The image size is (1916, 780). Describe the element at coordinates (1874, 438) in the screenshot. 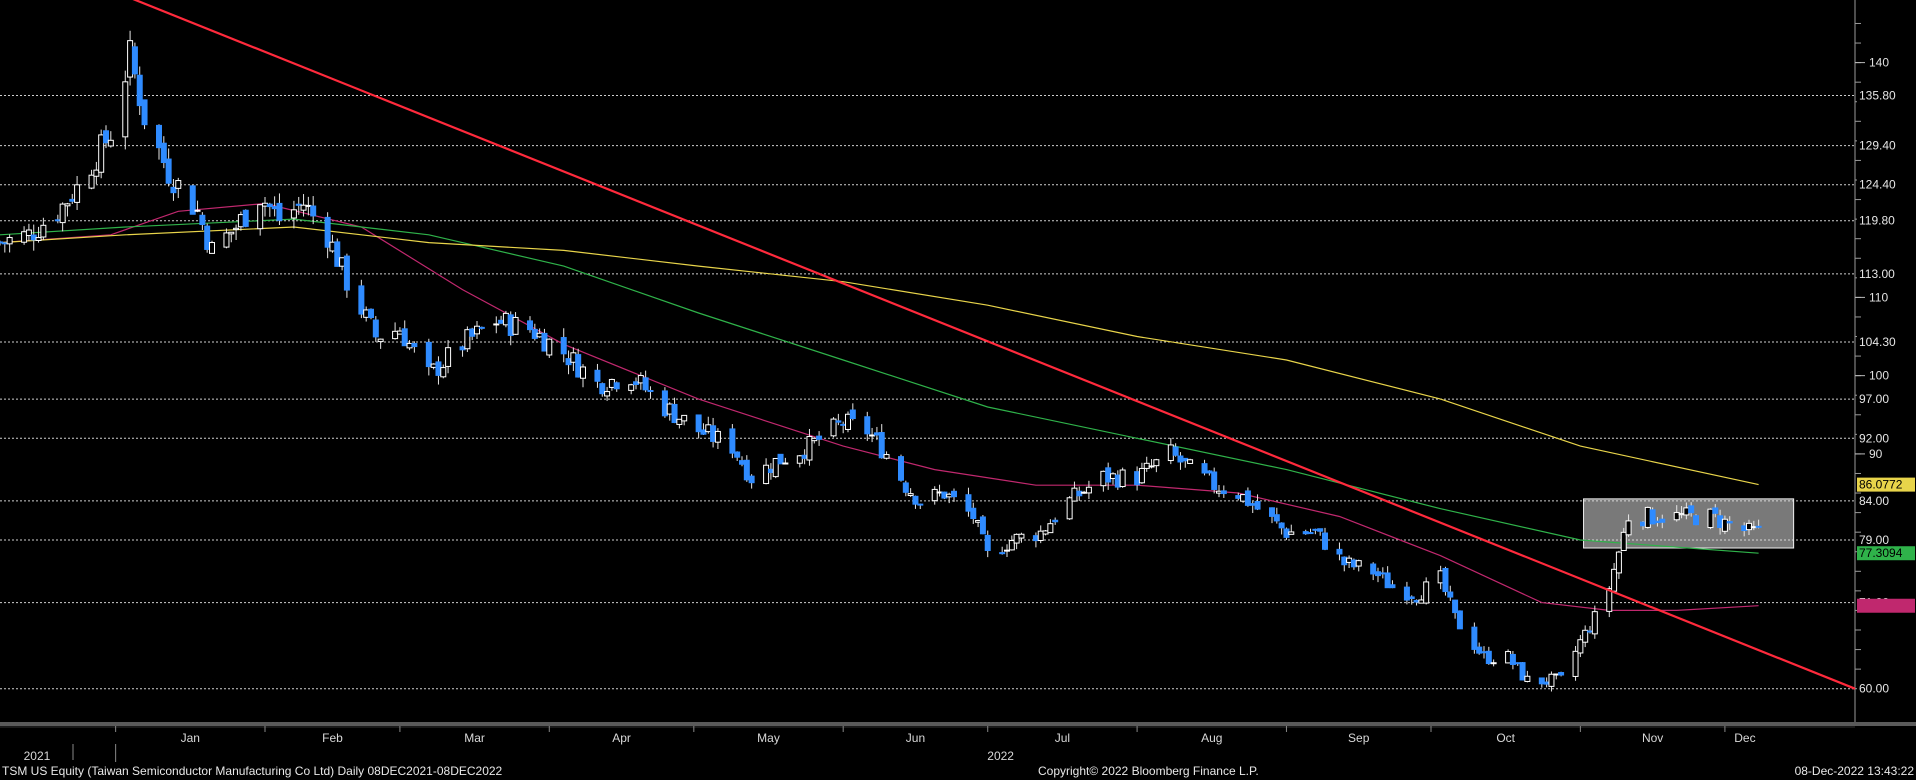

I see `level-label: 92.00` at that location.